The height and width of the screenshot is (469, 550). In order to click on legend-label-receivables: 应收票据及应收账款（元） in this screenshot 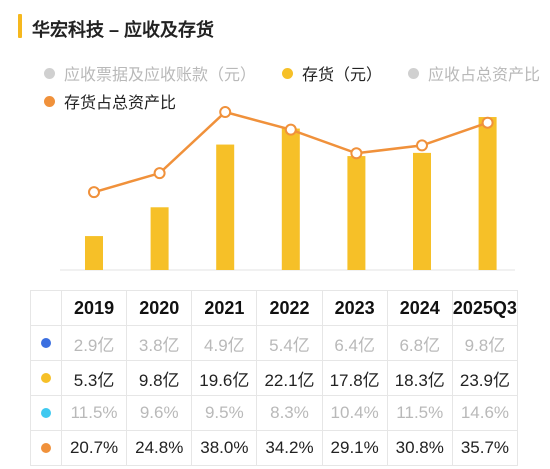, I will do `click(160, 75)`.